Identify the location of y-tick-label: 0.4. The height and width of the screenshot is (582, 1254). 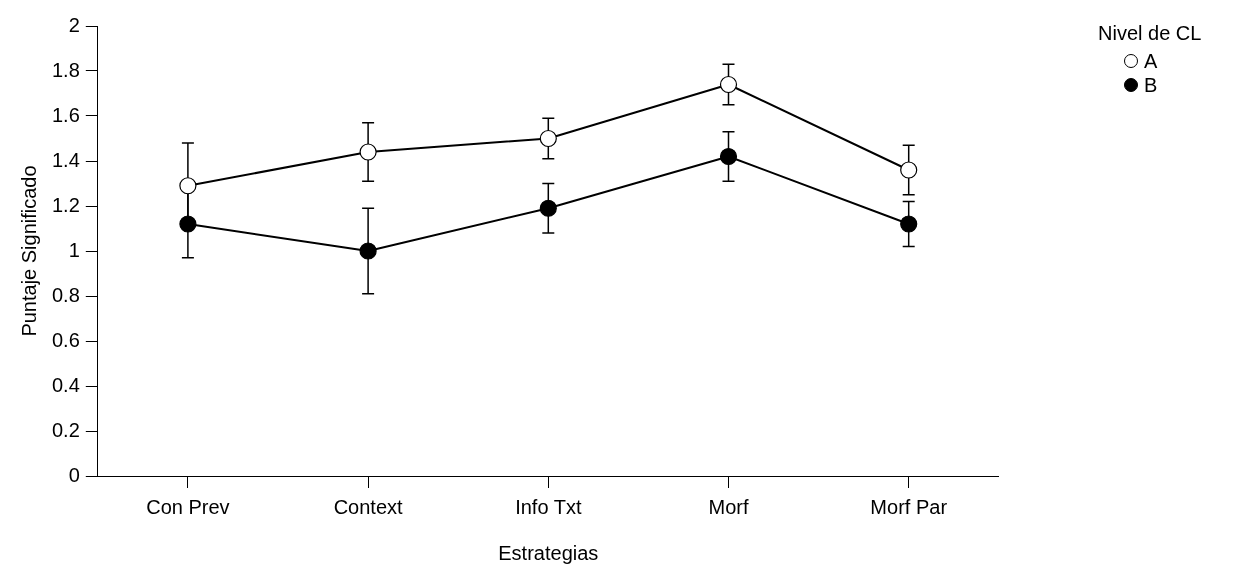
(65, 384).